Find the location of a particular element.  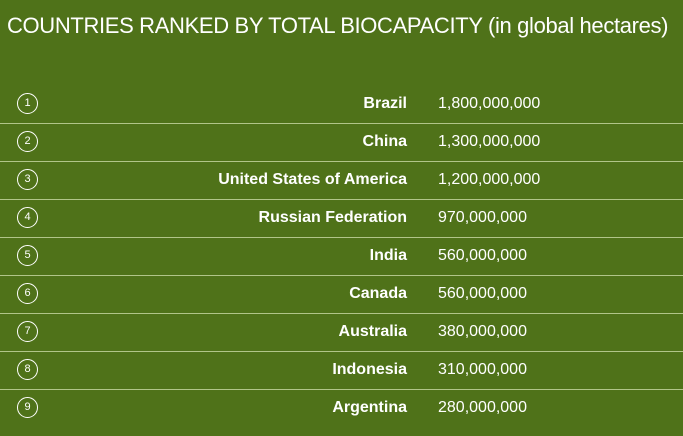

biocapacity-value: 1,800,000,000 is located at coordinates (489, 103).